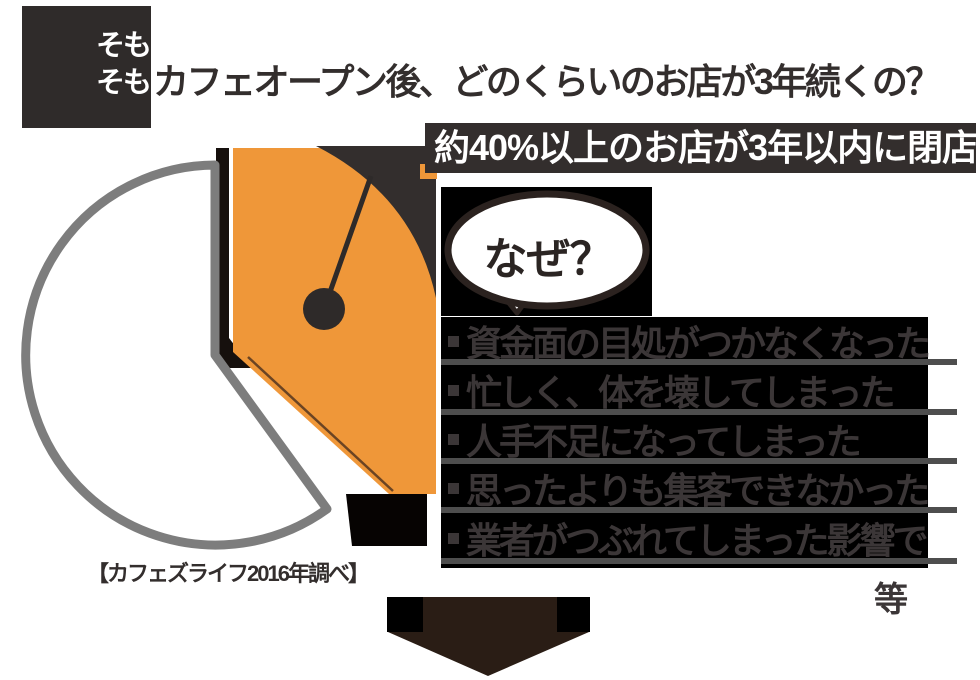 This screenshot has height=680, width=980. I want to click on reason-item: 人手不足になってしまった, so click(696, 440).